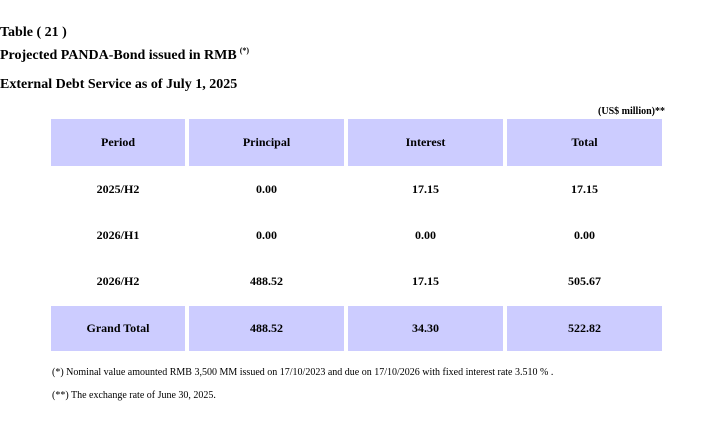 The width and height of the screenshot is (719, 423). I want to click on header-principal: Principal, so click(266, 142).